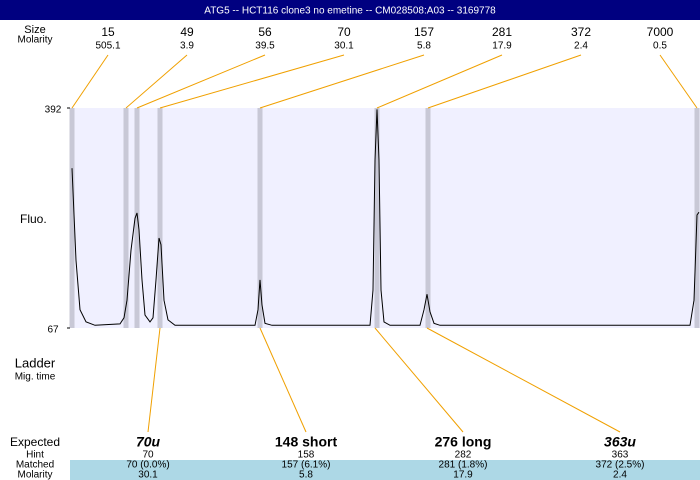 Image resolution: width=700 pixels, height=480 pixels. Describe the element at coordinates (463, 442) in the screenshot. I see `expected-expected: 276 long` at that location.